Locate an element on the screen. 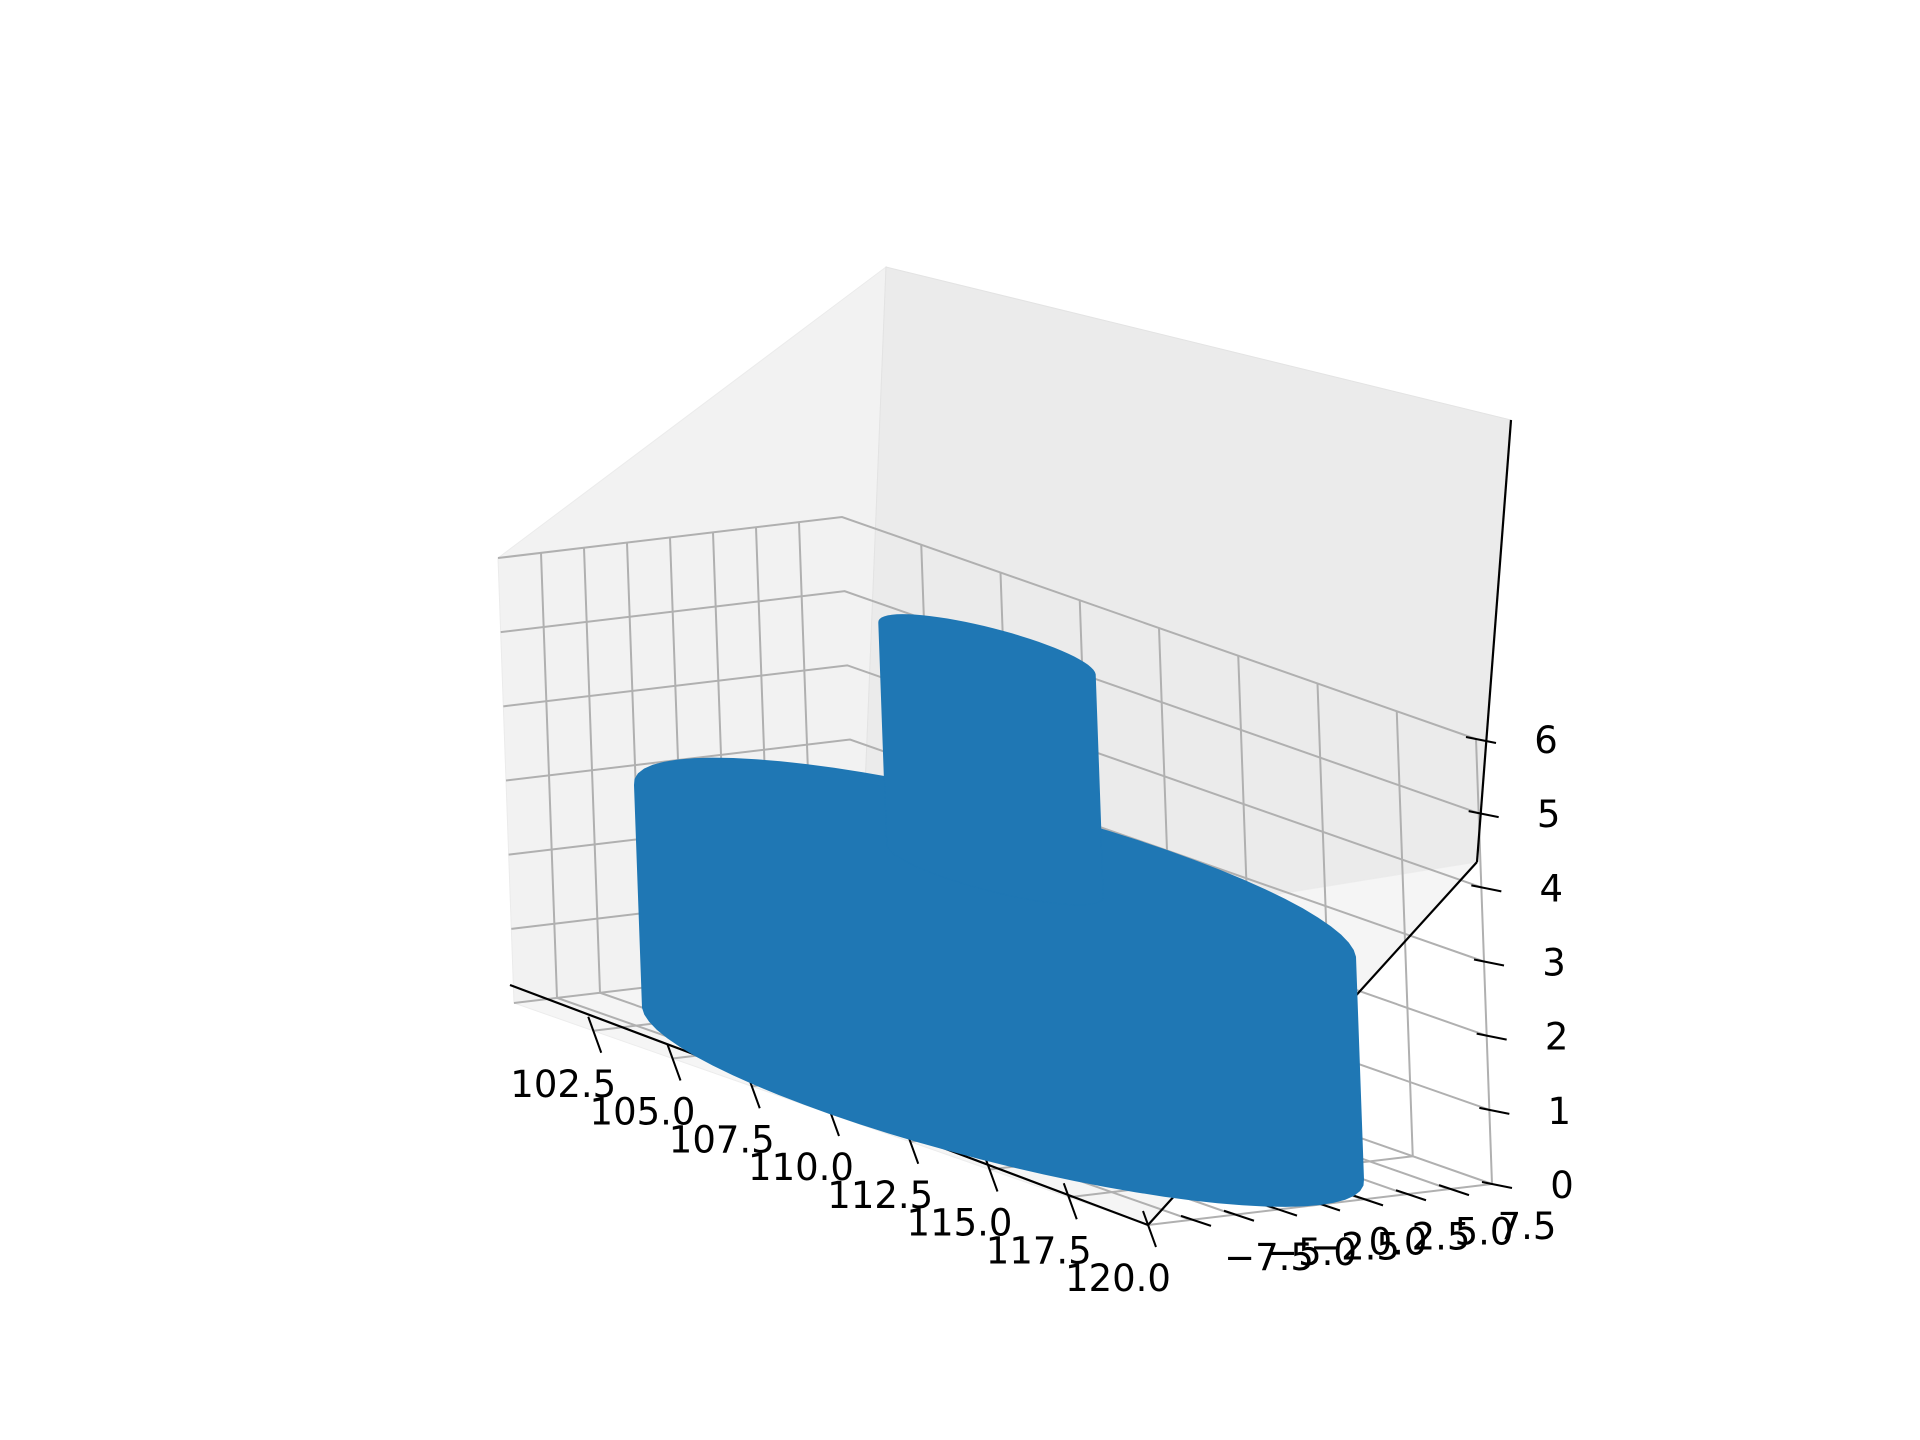 The width and height of the screenshot is (1920, 1440). z-axis-line is located at coordinates (1494, 641).